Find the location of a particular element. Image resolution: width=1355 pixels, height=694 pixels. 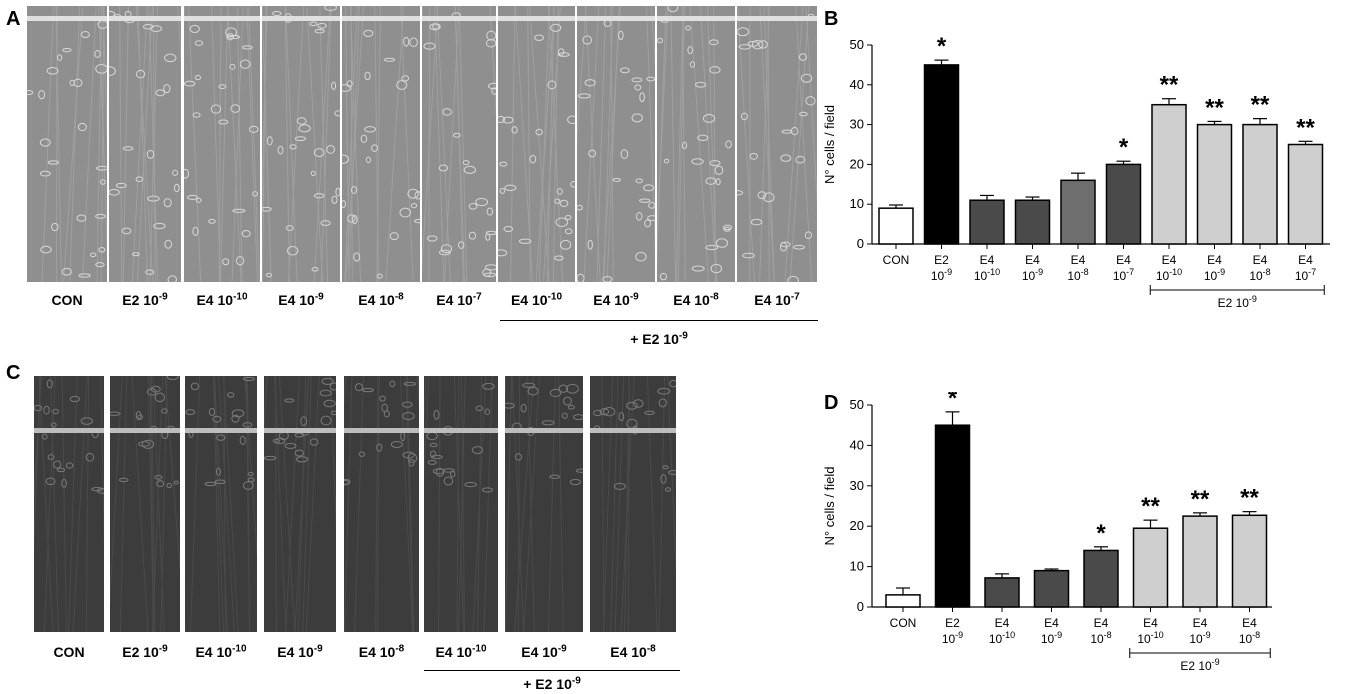

y-tick-label: 0 is located at coordinates (860, 606).